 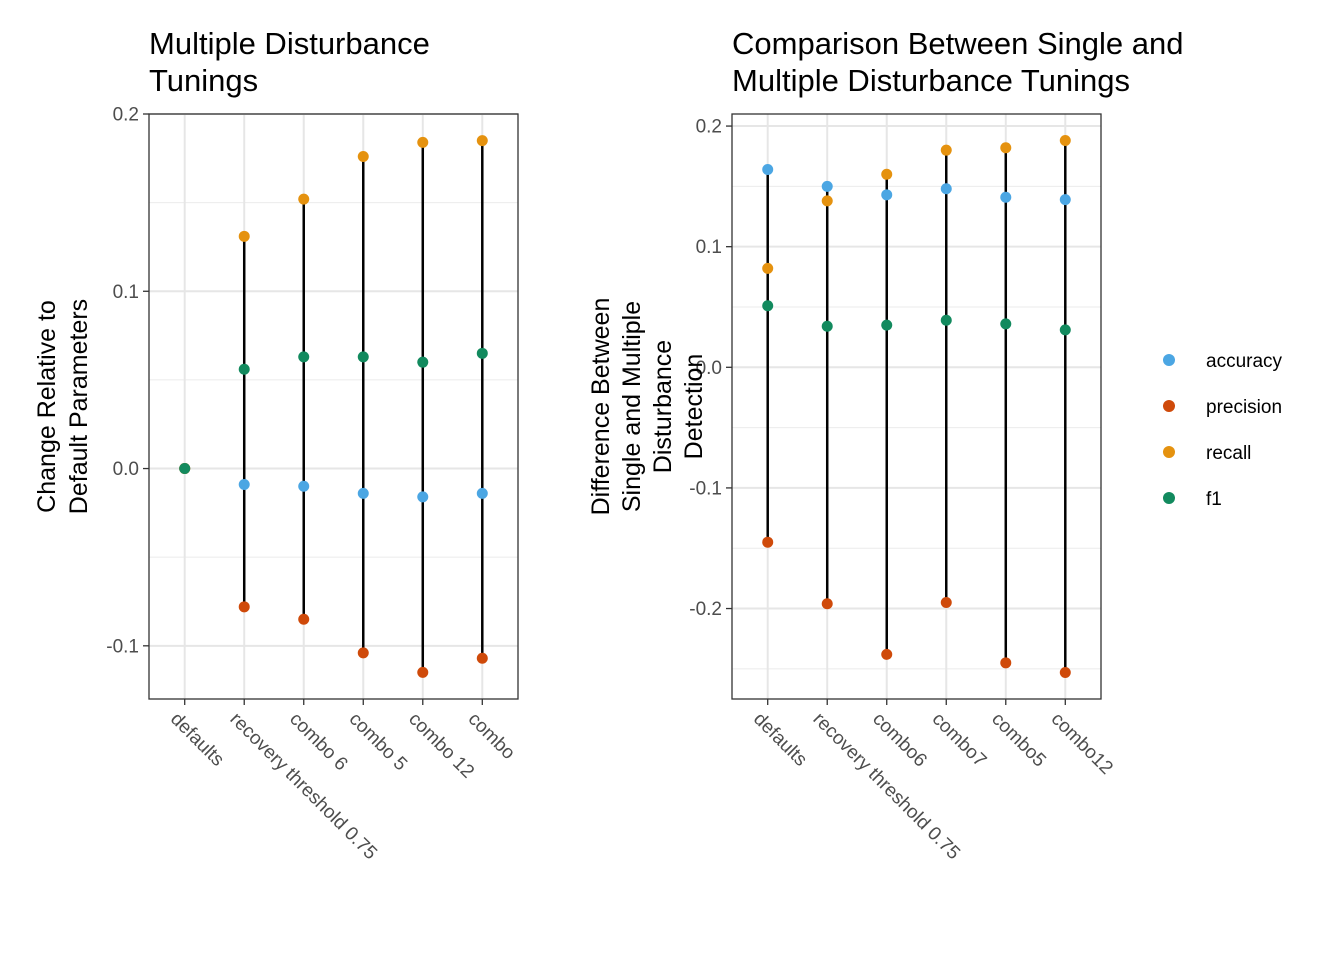 I want to click on legend-label-f1: f1, so click(x=1214, y=499).